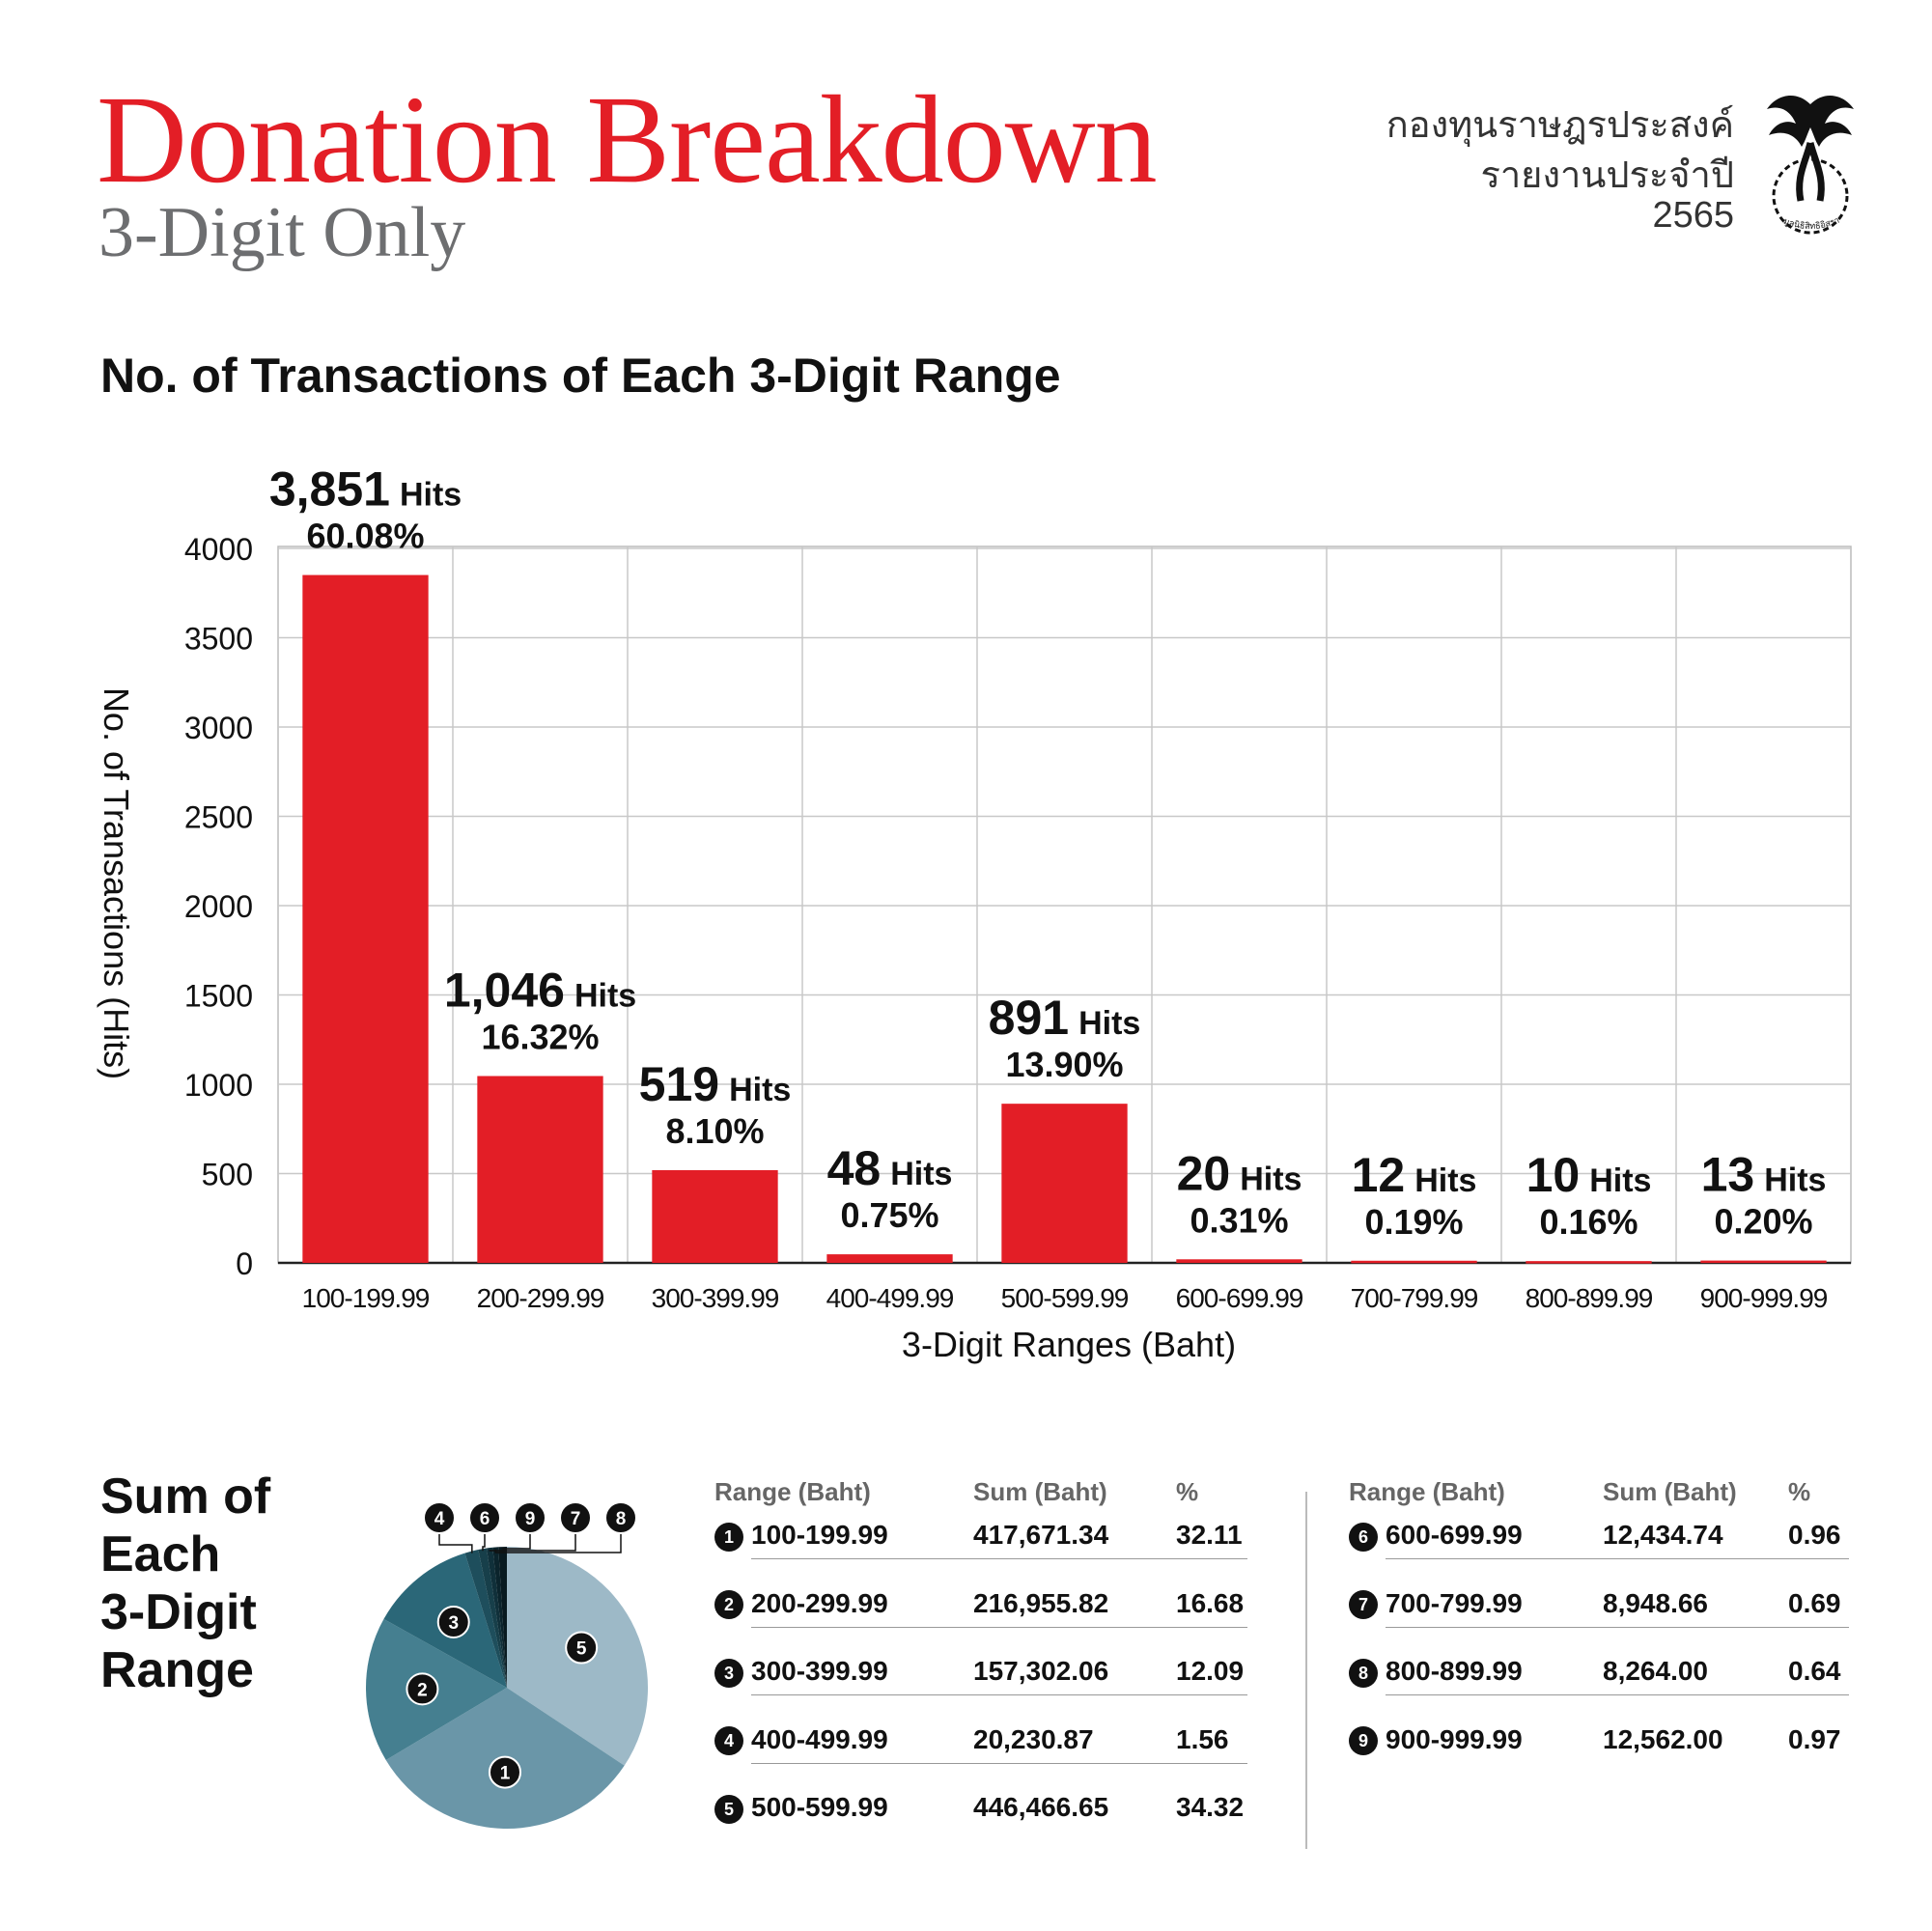  I want to click on bar-value-label: 1,046 Hits, so click(540, 990).